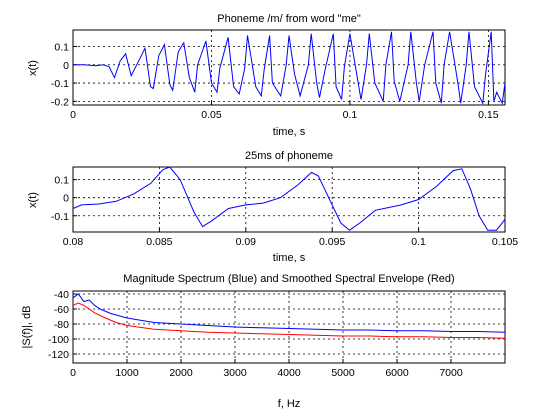 This screenshot has height=420, width=560. I want to click on panel2-xlabel: time, s, so click(289, 258).